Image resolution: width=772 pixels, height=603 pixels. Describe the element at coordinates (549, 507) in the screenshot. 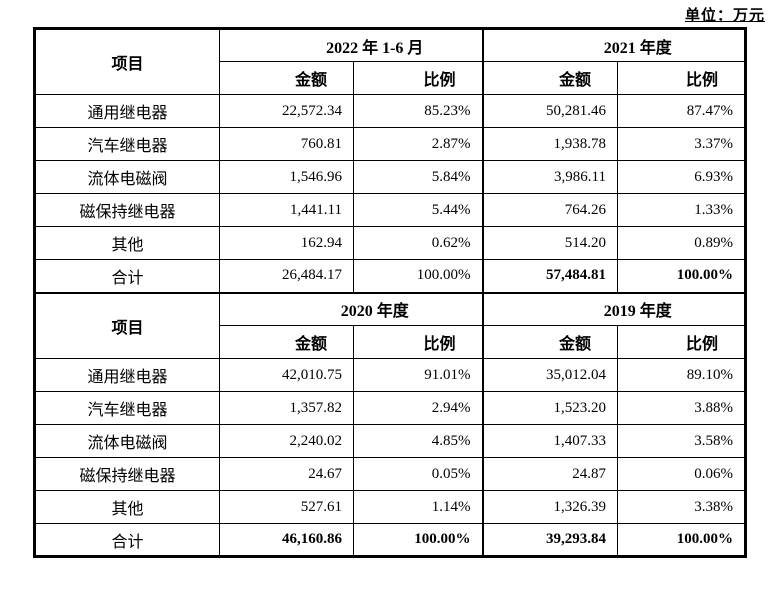

I see `amount-cell: 1,326.39` at that location.